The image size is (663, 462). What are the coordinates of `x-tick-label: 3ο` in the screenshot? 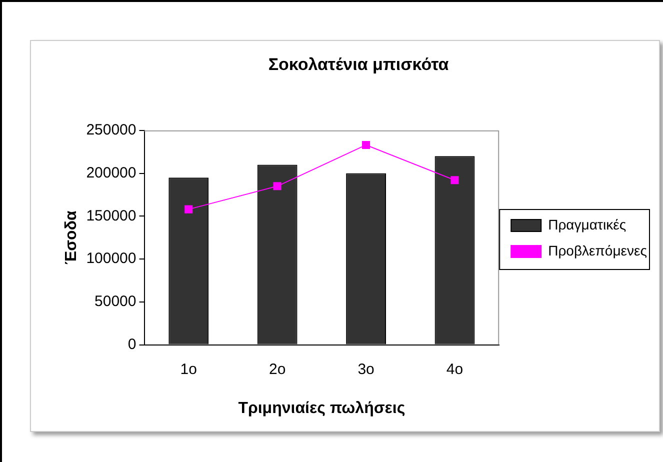 It's located at (366, 369).